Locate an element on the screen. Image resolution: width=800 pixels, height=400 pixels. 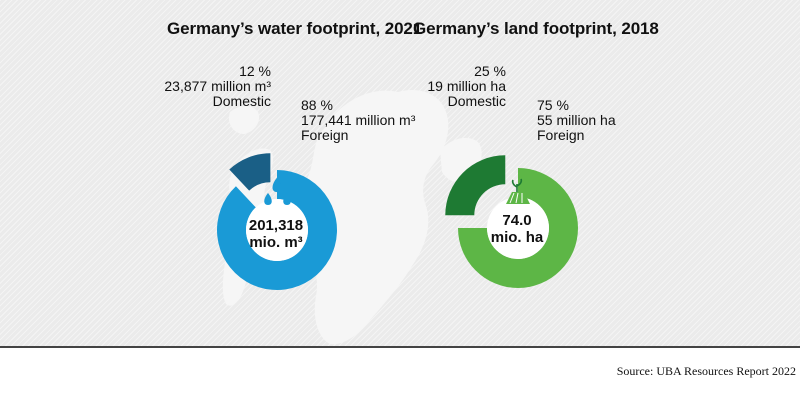
water-foreign-slice is located at coordinates (277, 230).